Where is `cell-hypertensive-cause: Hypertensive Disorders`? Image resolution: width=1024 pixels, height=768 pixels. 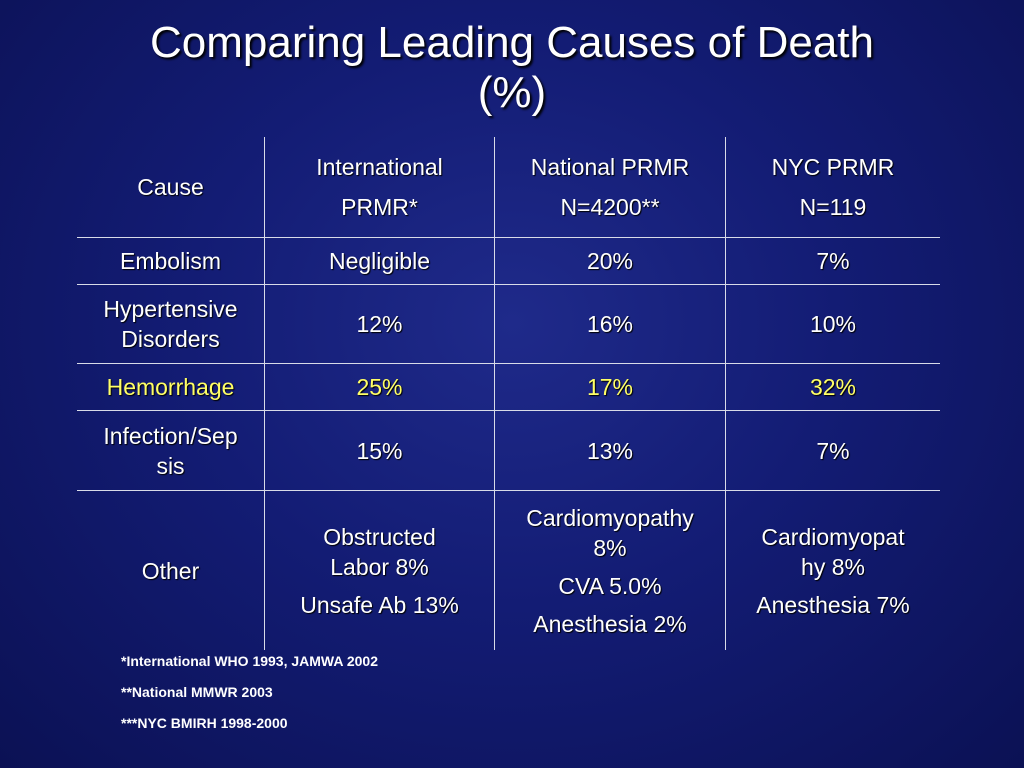 cell-hypertensive-cause: Hypertensive Disorders is located at coordinates (170, 324).